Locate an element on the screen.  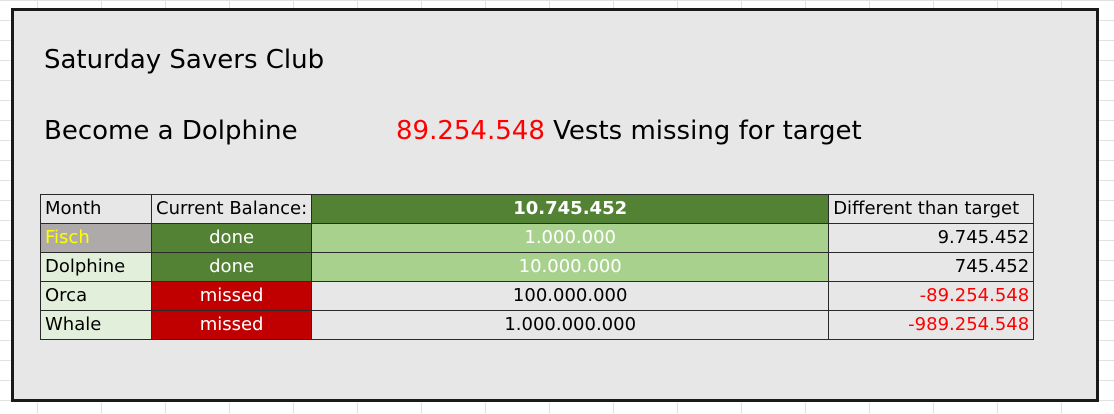
row-target: 10.000.000 is located at coordinates (570, 267).